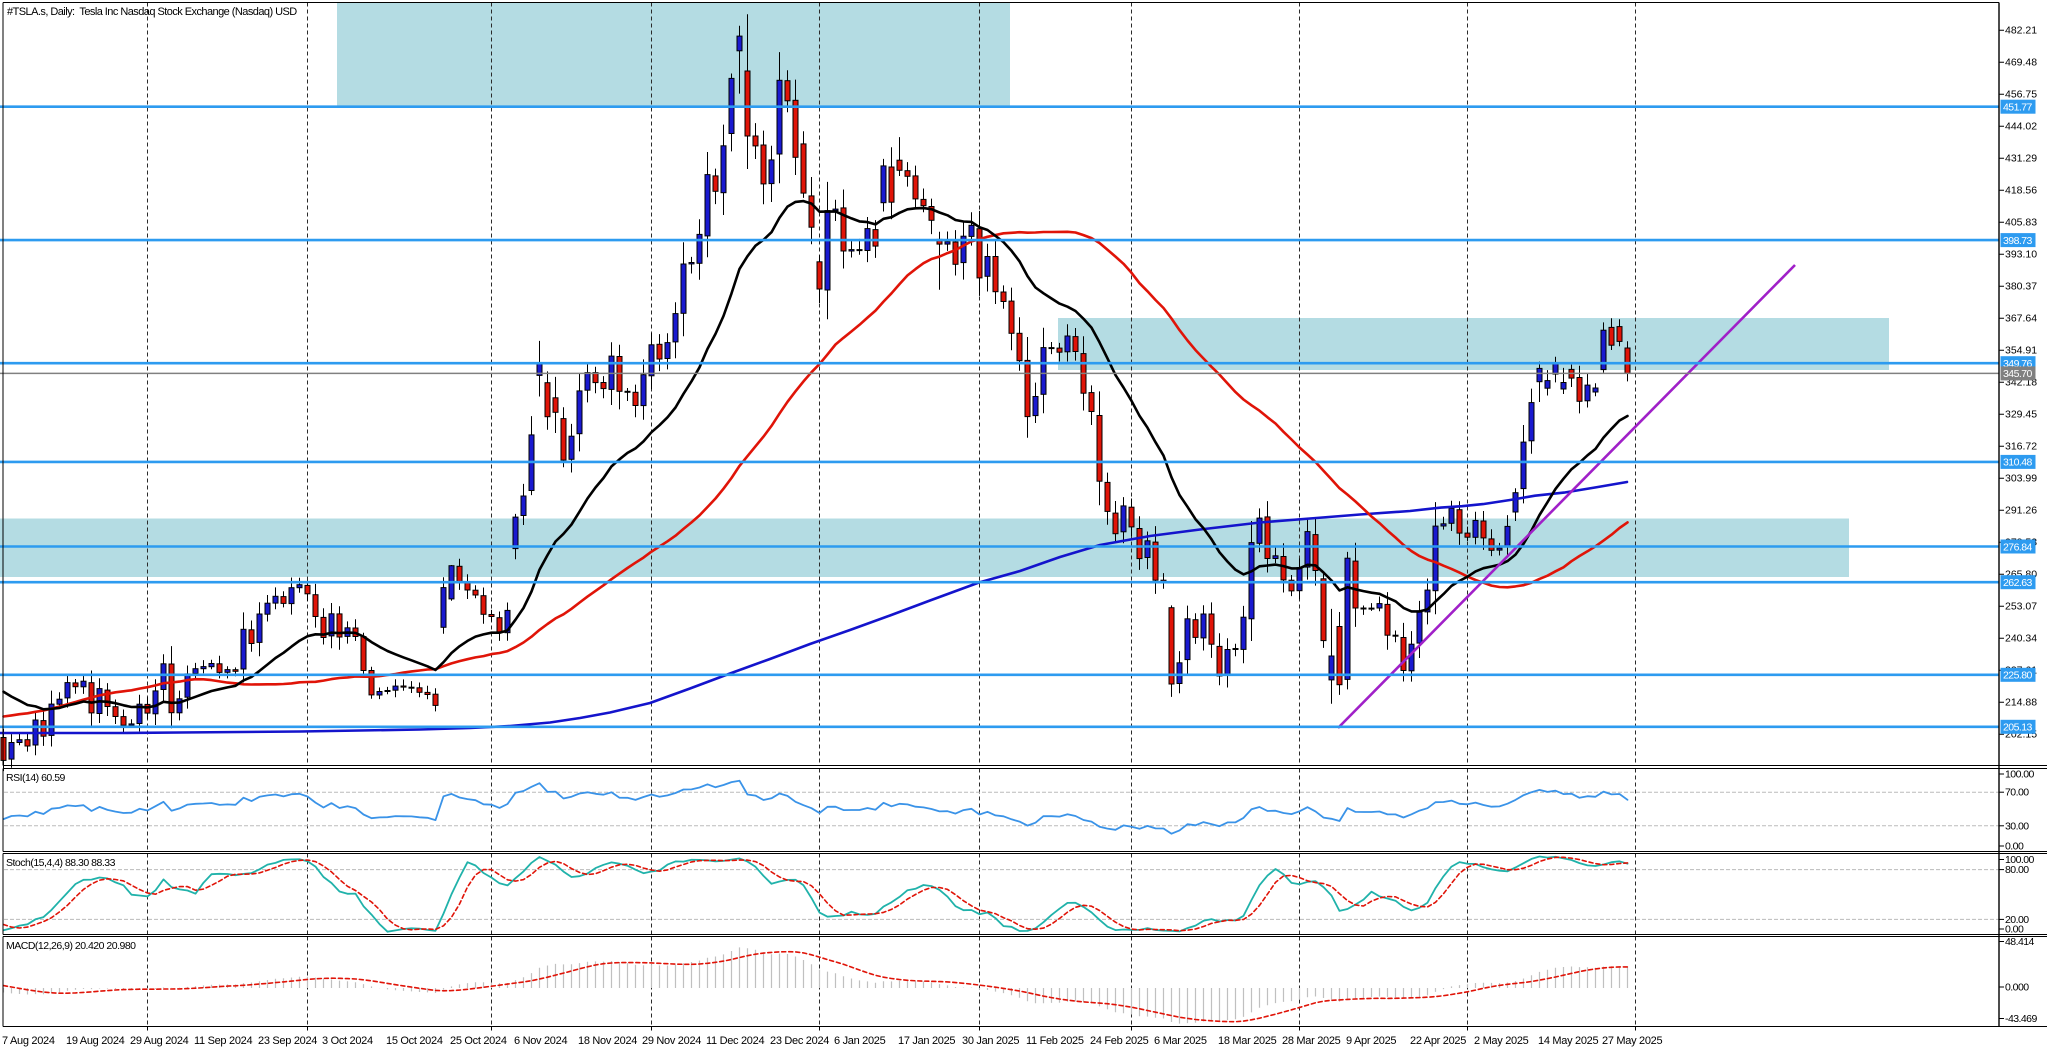 The width and height of the screenshot is (2047, 1051). What do you see at coordinates (2018, 547) in the screenshot?
I see `svg-text: 276.84` at bounding box center [2018, 547].